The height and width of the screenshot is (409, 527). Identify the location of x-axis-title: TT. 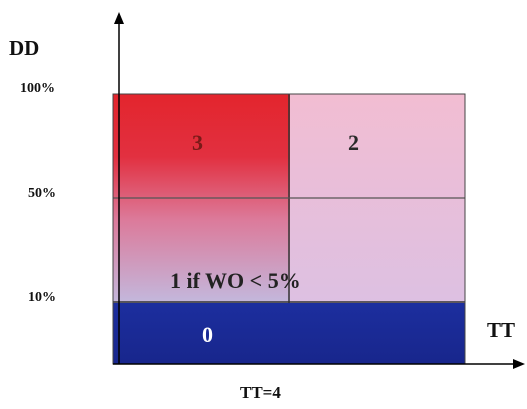
(501, 330).